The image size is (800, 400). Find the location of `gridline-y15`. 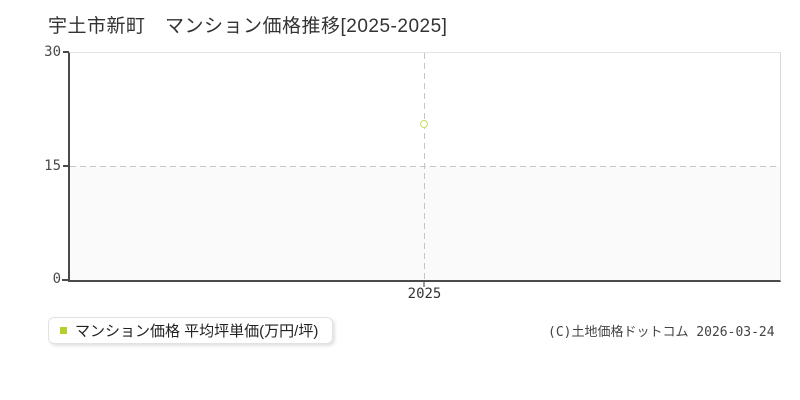

gridline-y15 is located at coordinates (425, 166).